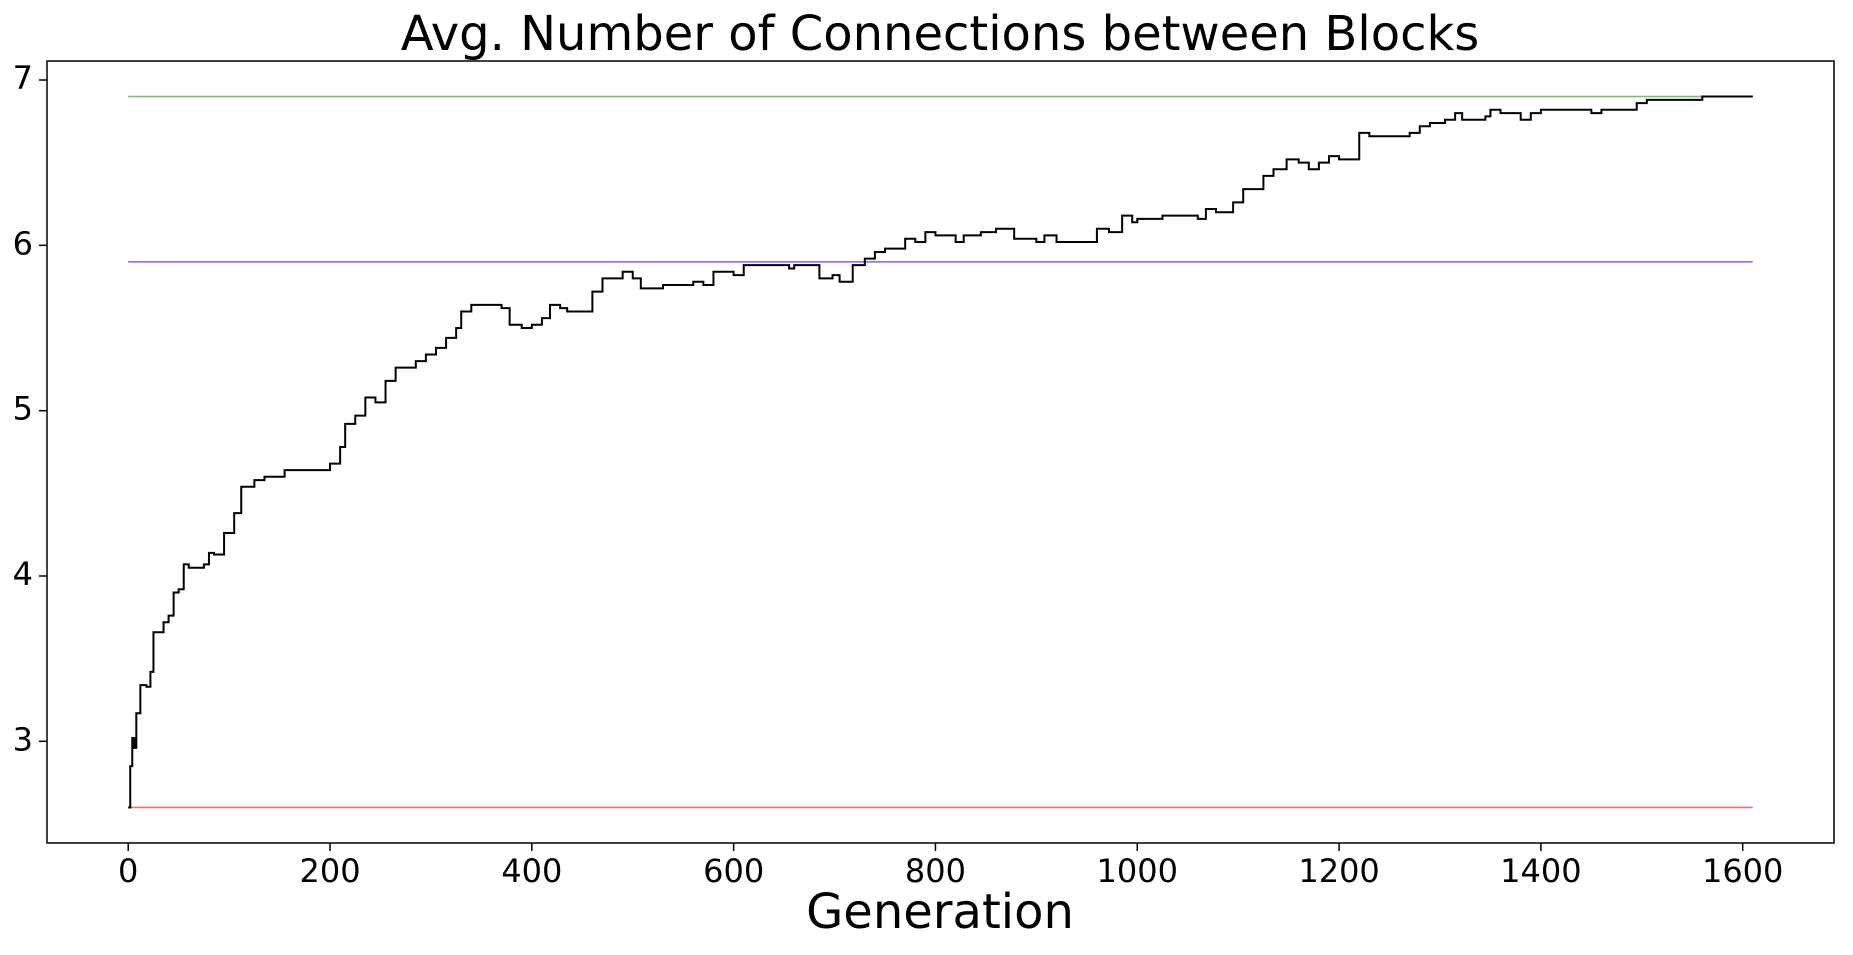 This screenshot has width=1853, height=955. What do you see at coordinates (935, 871) in the screenshot?
I see `x-tick-label: 800` at bounding box center [935, 871].